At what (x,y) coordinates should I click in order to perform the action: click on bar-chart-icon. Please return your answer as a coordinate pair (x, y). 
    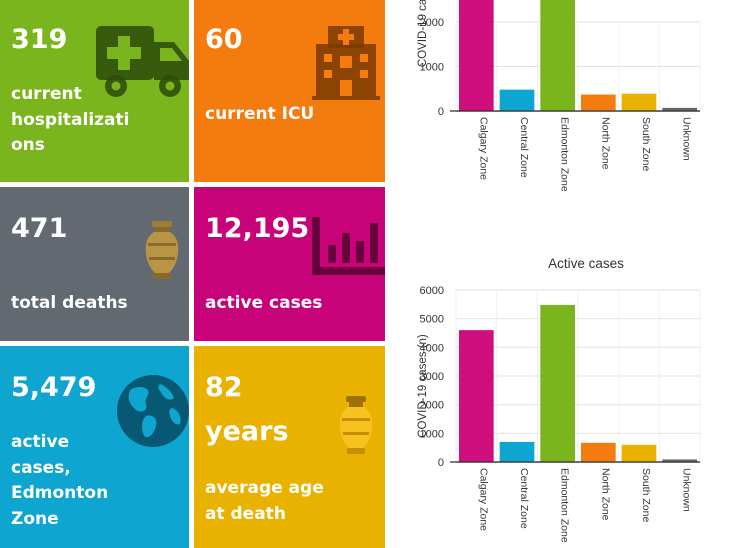
    Looking at the image, I should click on (348, 246).